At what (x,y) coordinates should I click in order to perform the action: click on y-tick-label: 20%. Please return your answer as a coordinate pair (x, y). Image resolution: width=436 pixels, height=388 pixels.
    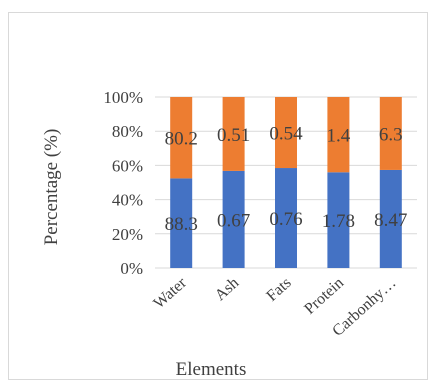
    Looking at the image, I should click on (127, 234).